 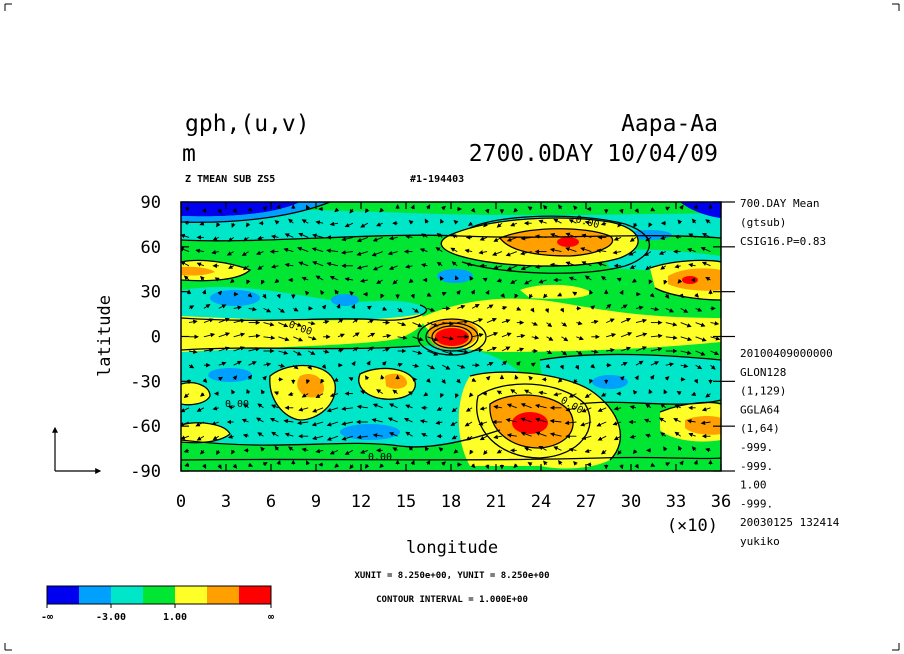 I want to click on blue-region, so click(x=610, y=382).